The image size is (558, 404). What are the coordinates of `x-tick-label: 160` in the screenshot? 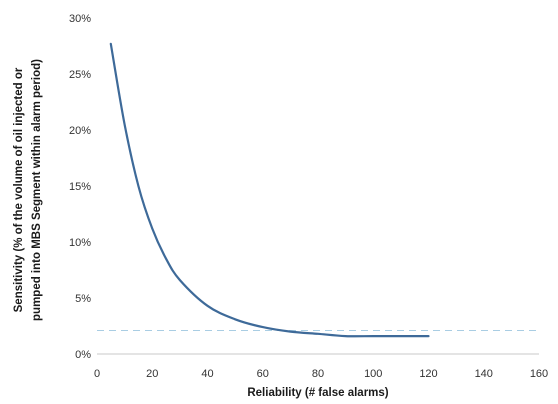 It's located at (539, 374).